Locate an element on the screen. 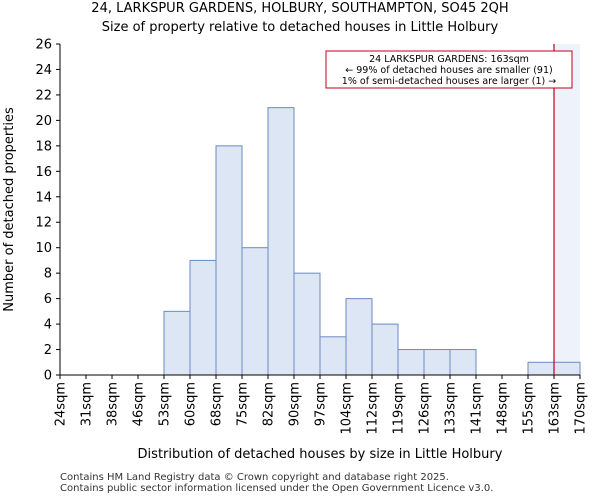  x-tick-label: 155sqm is located at coordinates (529, 408).